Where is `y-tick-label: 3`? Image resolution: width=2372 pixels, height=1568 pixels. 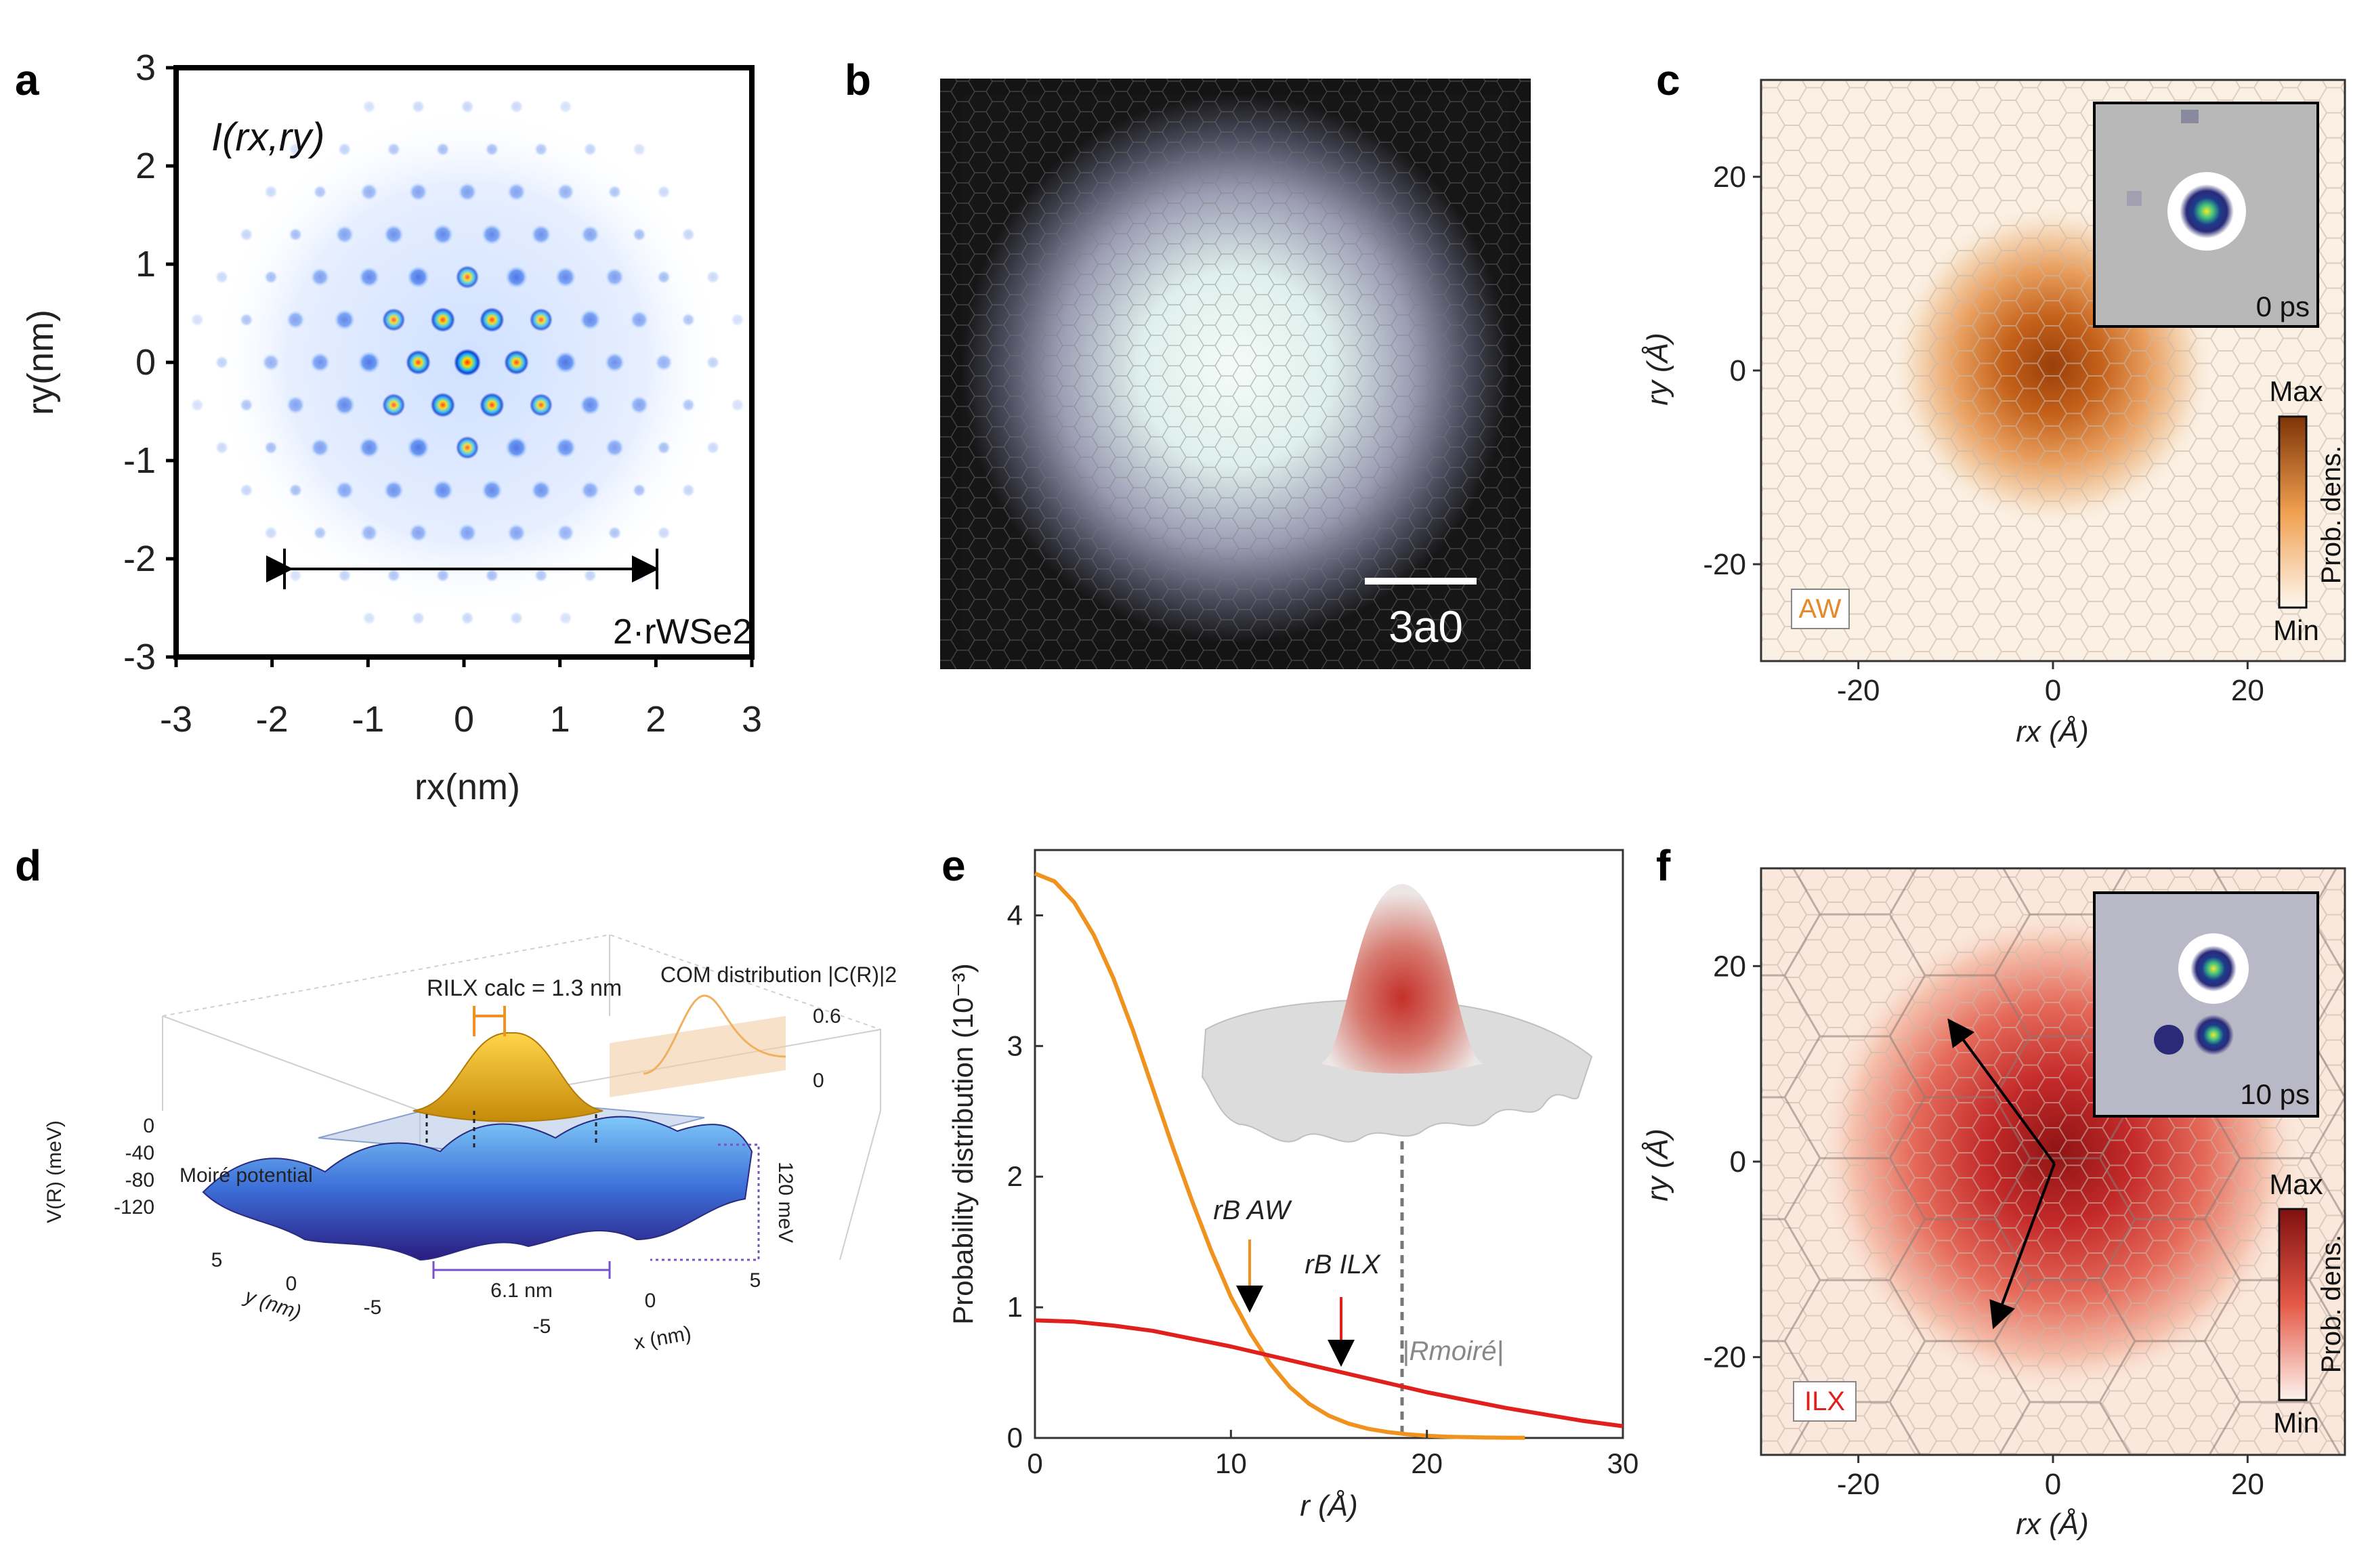 y-tick-label: 3 is located at coordinates (145, 67).